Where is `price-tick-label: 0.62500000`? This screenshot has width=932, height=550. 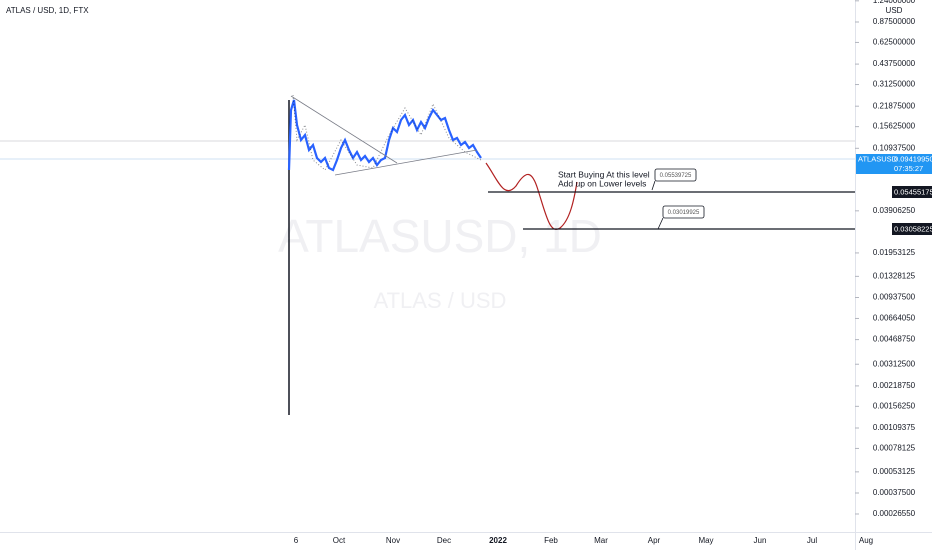 price-tick-label: 0.62500000 is located at coordinates (894, 42).